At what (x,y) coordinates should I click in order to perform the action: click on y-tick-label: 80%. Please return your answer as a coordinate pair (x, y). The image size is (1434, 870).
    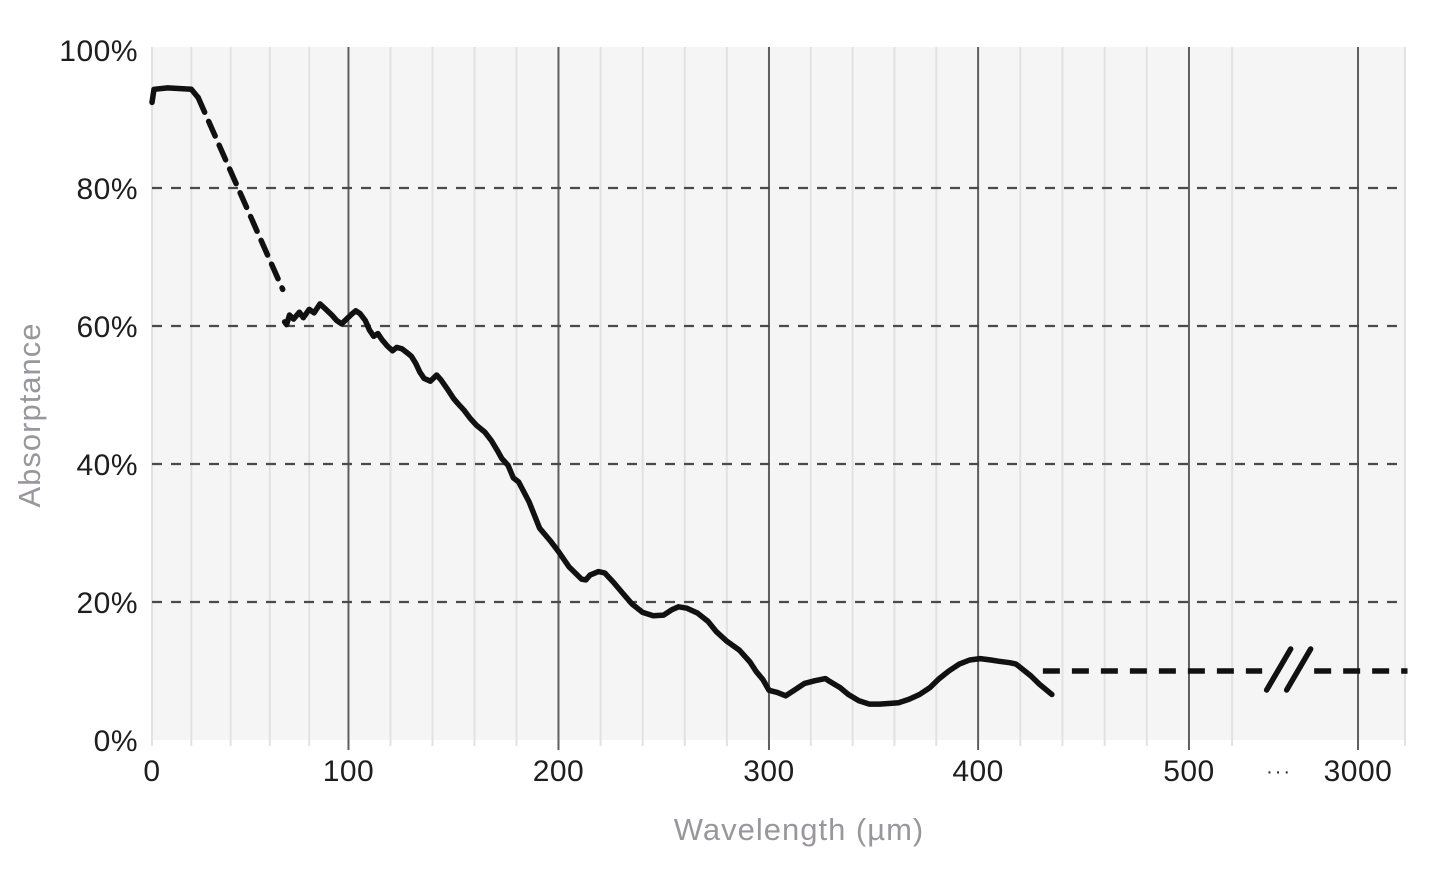
    Looking at the image, I should click on (107, 189).